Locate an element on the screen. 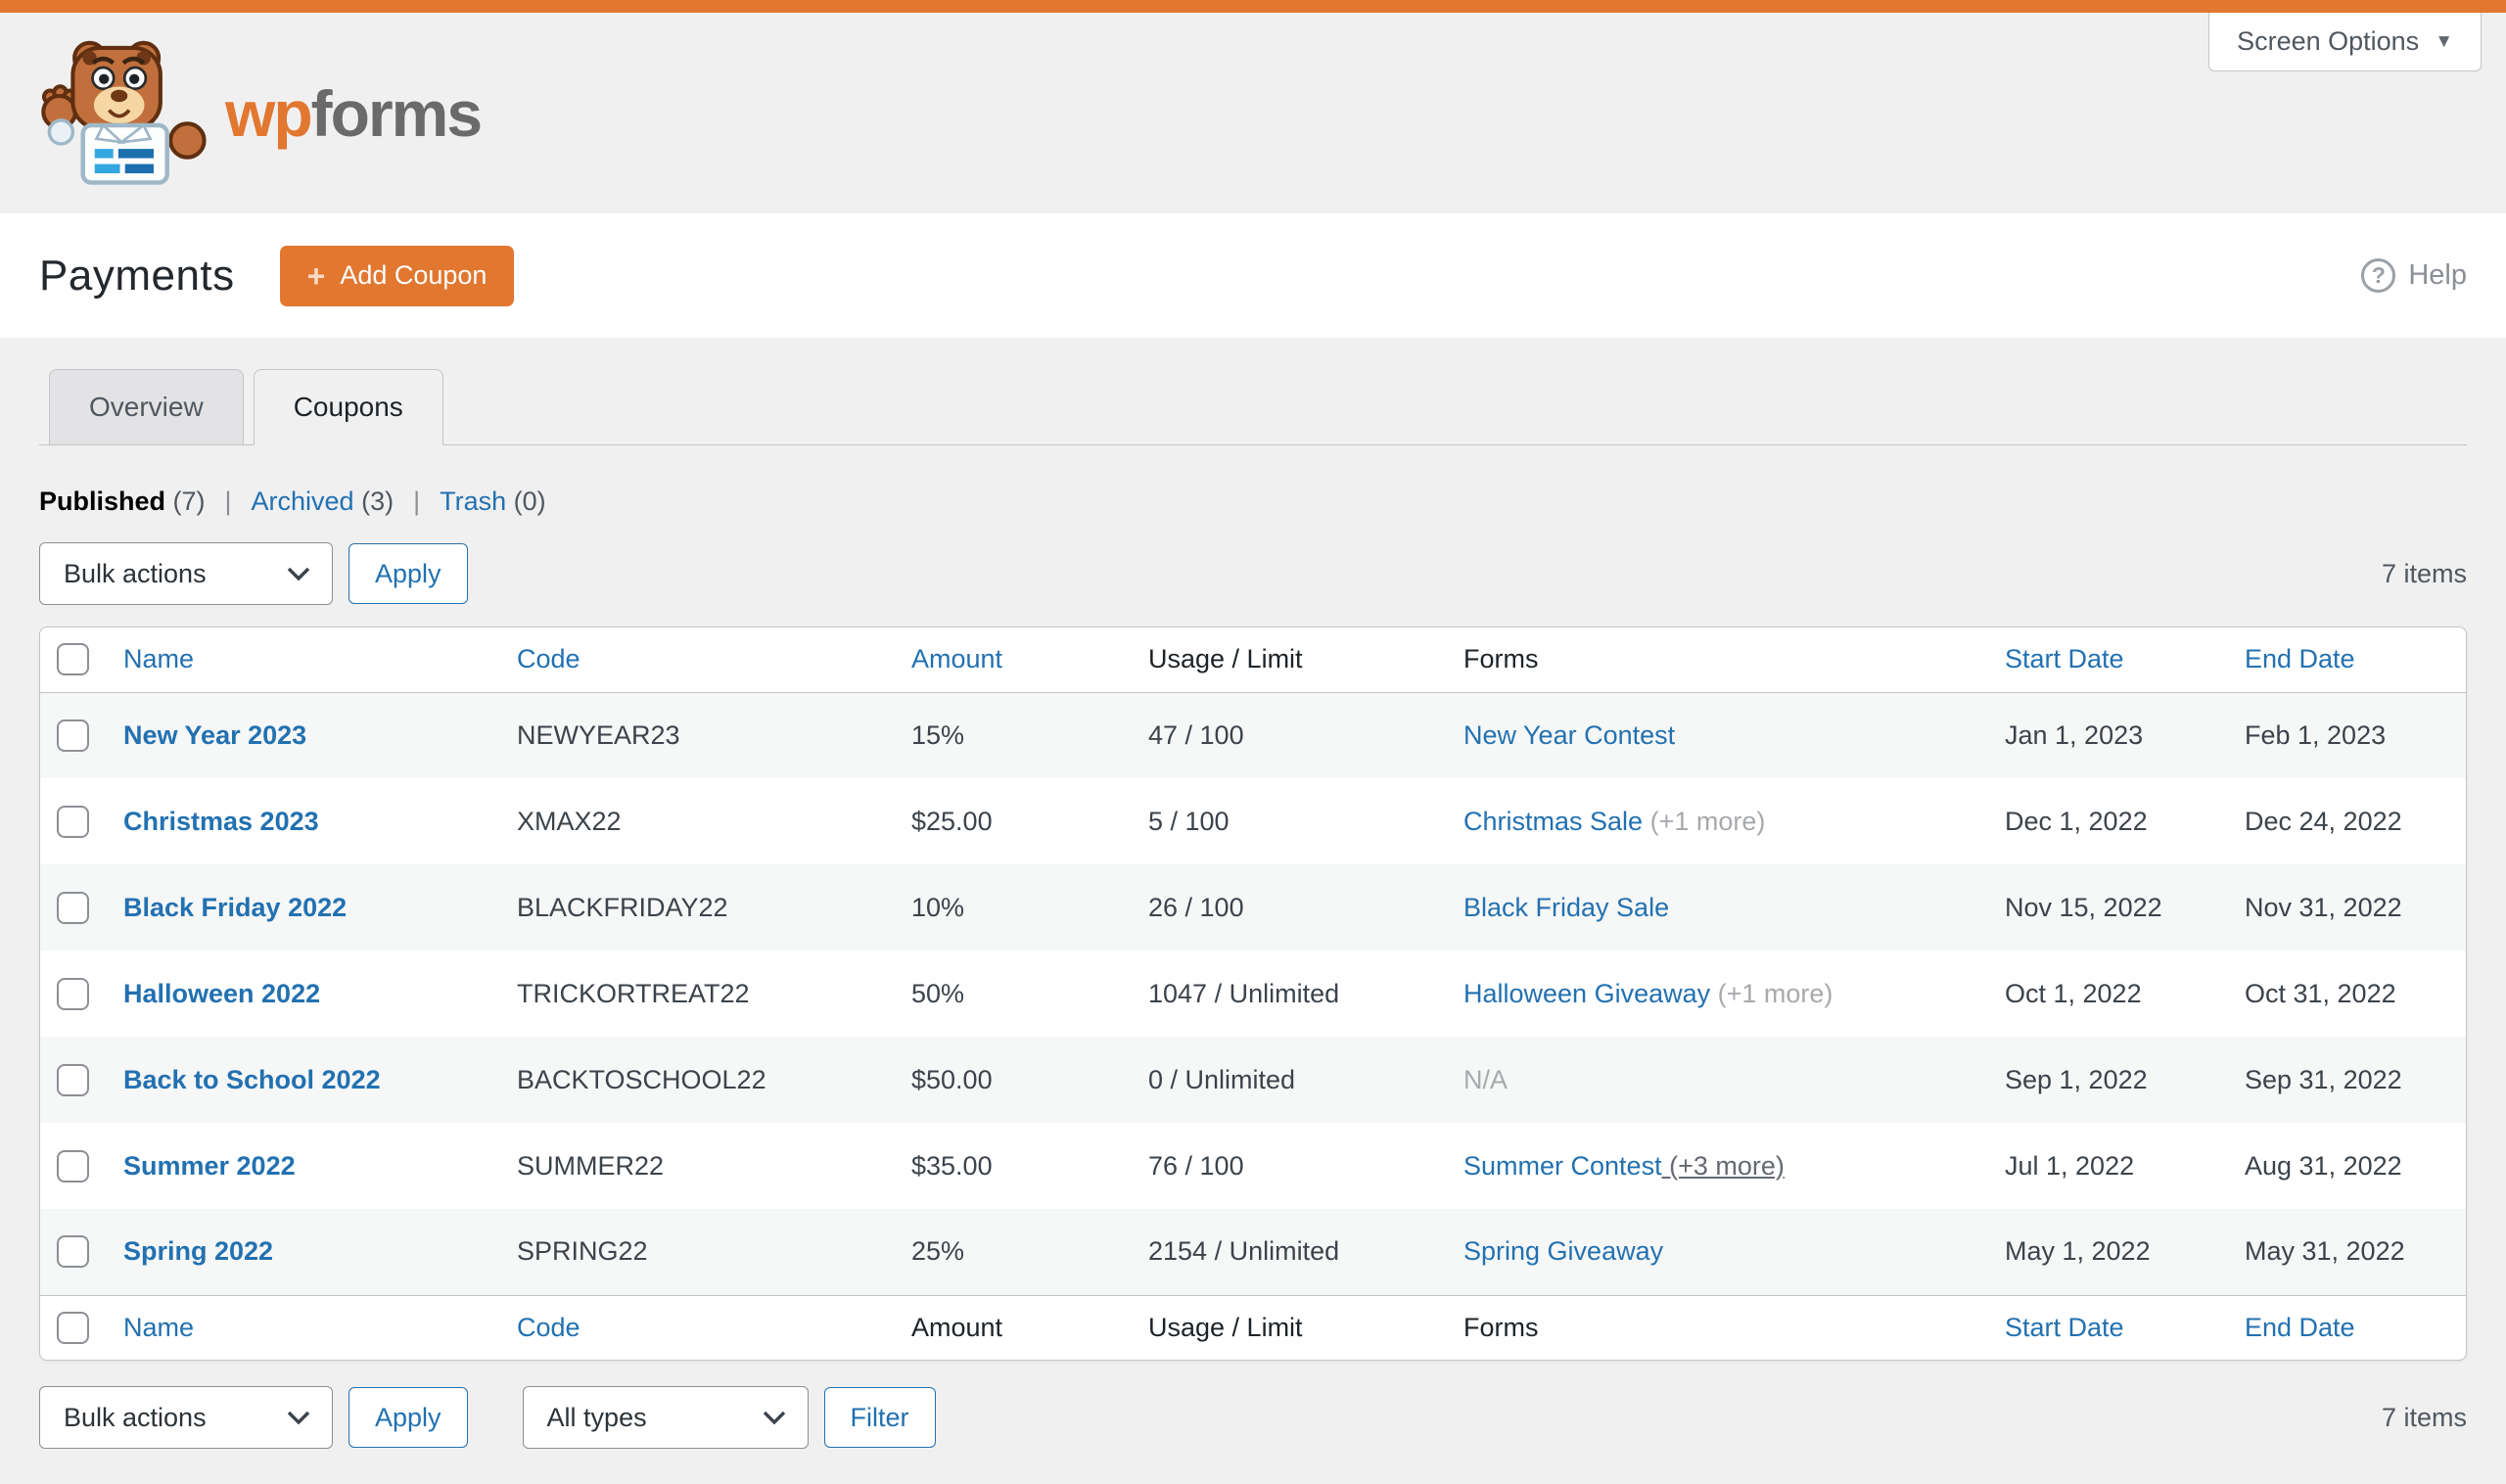 The image size is (2506, 1484). coupon-name-link: Summer 2022 is located at coordinates (209, 1165).